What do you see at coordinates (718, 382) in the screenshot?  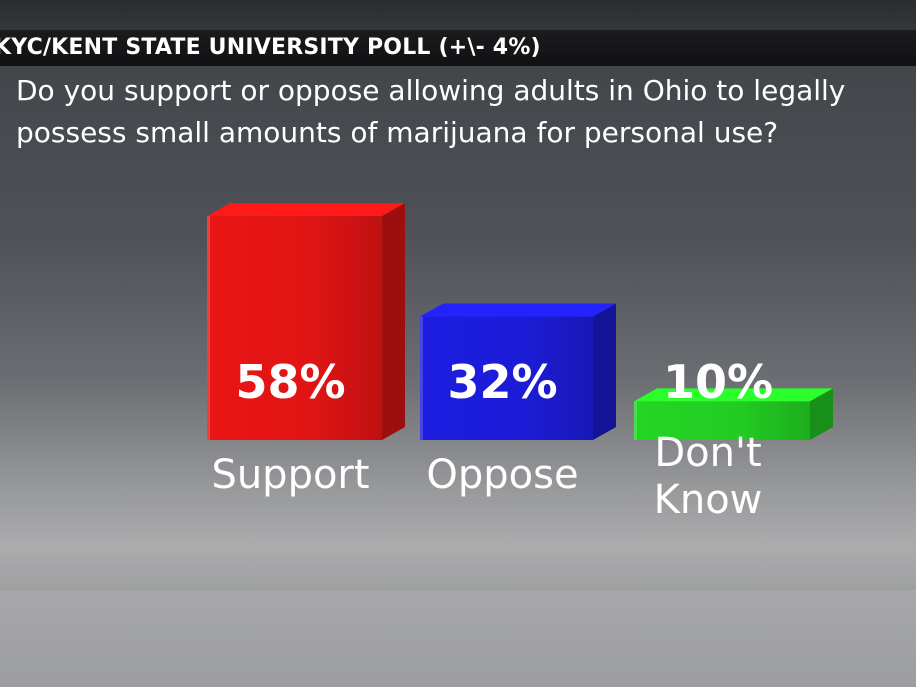 I see `value-label: 10%` at bounding box center [718, 382].